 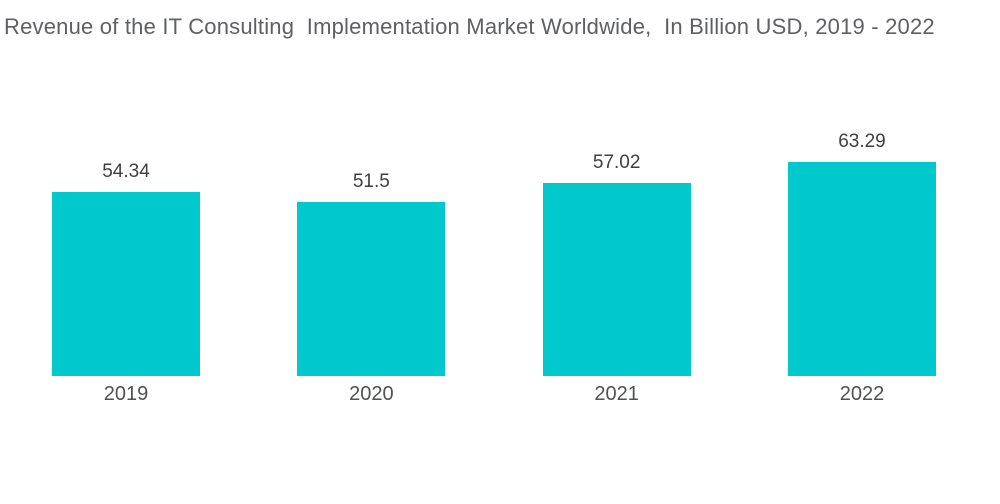 What do you see at coordinates (371, 289) in the screenshot?
I see `bar-2020` at bounding box center [371, 289].